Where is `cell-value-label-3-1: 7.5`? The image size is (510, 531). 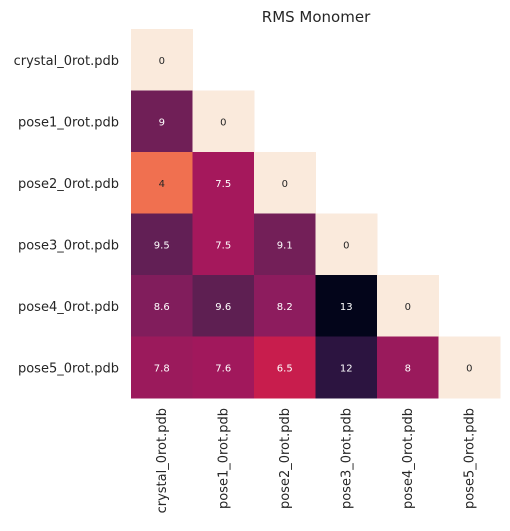
cell-value-label-3-1: 7.5 is located at coordinates (223, 245).